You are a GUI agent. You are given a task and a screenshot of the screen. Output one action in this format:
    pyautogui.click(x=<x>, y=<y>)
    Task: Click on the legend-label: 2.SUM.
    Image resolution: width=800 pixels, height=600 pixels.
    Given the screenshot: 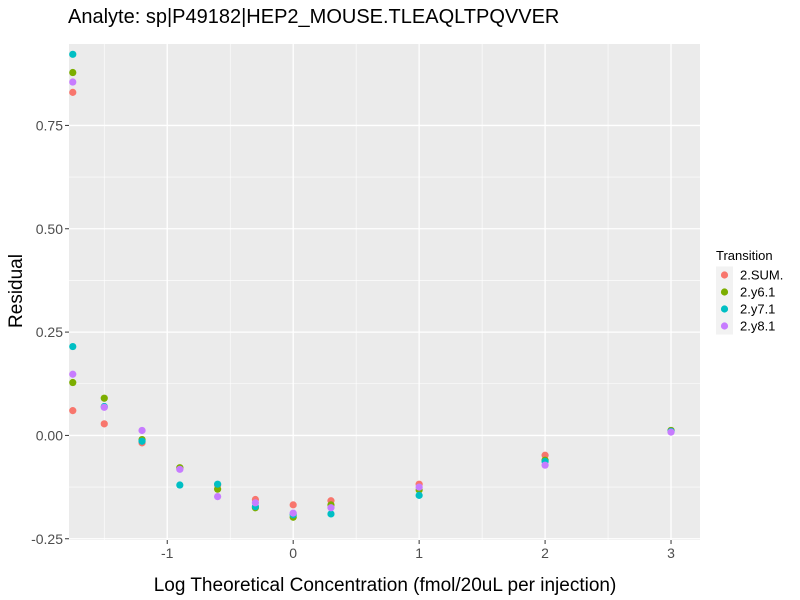 What is the action you would take?
    pyautogui.click(x=761, y=275)
    